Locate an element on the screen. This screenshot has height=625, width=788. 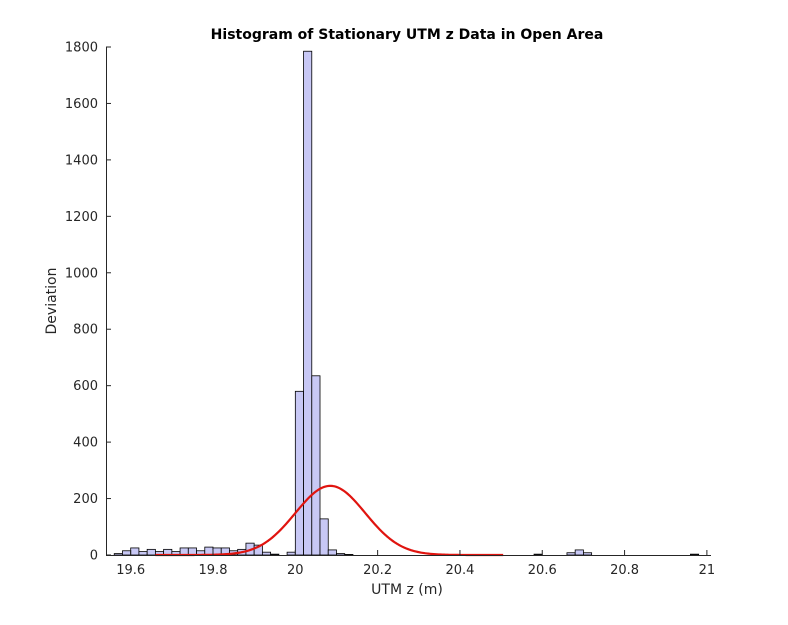
x-tick-label: 20.4 is located at coordinates (459, 570).